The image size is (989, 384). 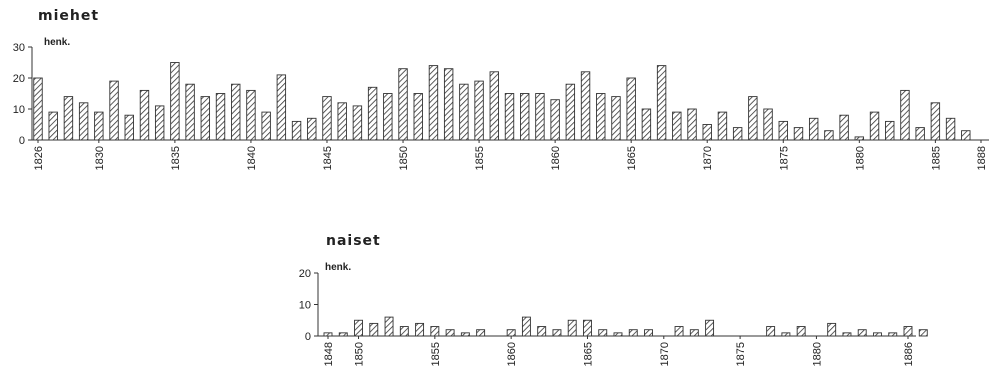 I want to click on x-tick-label-1835: 1835, so click(x=176, y=158).